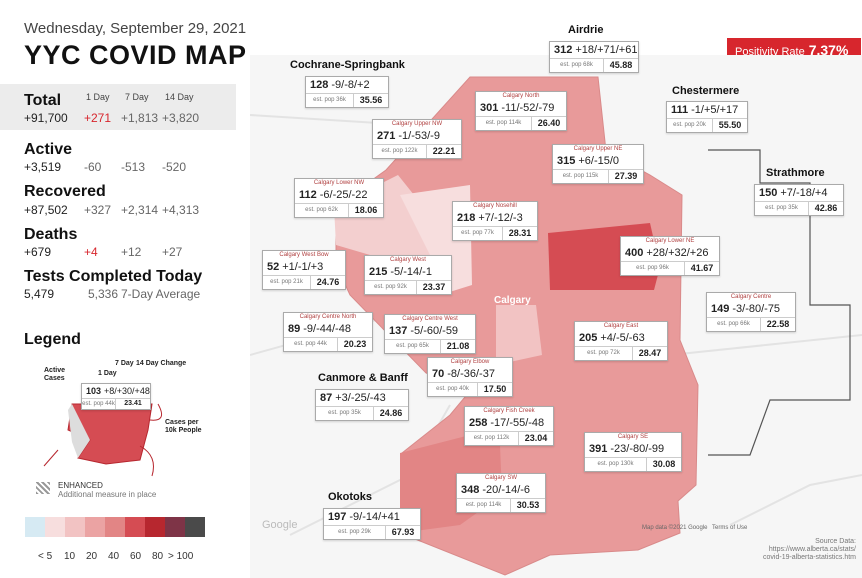 This screenshot has width=862, height=578. What do you see at coordinates (181, 556) in the screenshot?
I see `scale-label: > 100` at bounding box center [181, 556].